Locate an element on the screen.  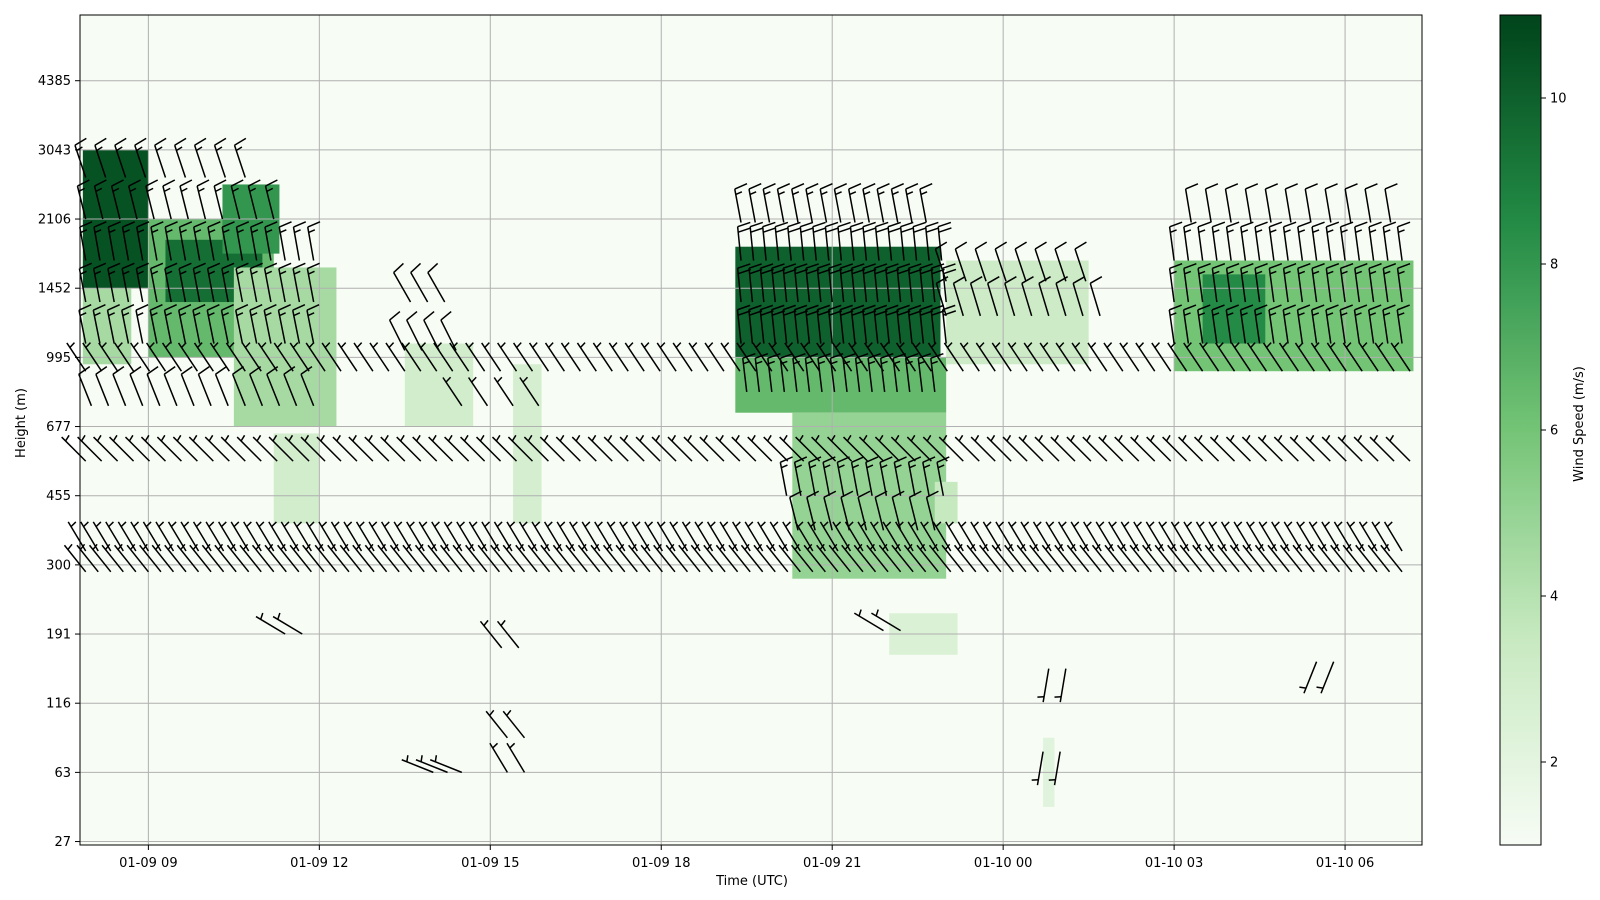
x-tick-label-6: 01-10 03 is located at coordinates (1174, 863).